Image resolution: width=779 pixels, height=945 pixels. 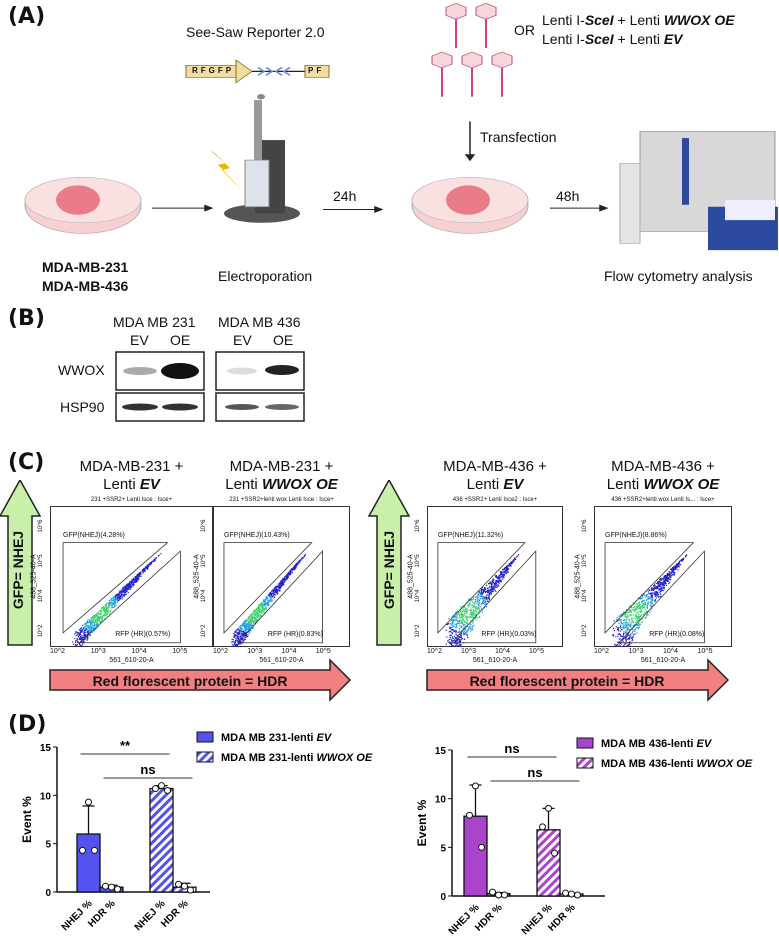 I want to click on electroporator-icon, so click(x=255, y=158).